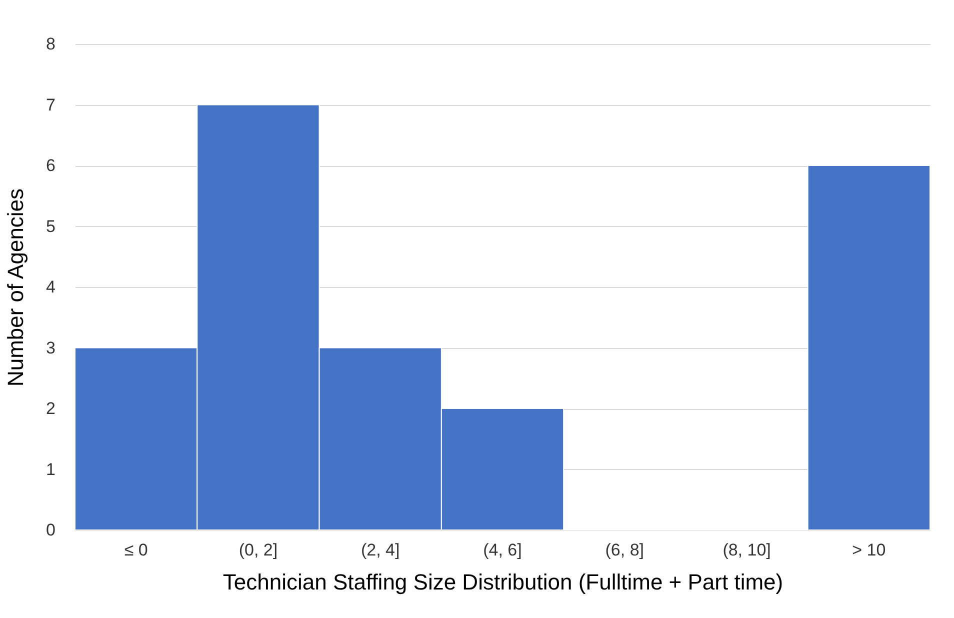  What do you see at coordinates (15, 287) in the screenshot?
I see `y-axis-title: Number of Agencies` at bounding box center [15, 287].